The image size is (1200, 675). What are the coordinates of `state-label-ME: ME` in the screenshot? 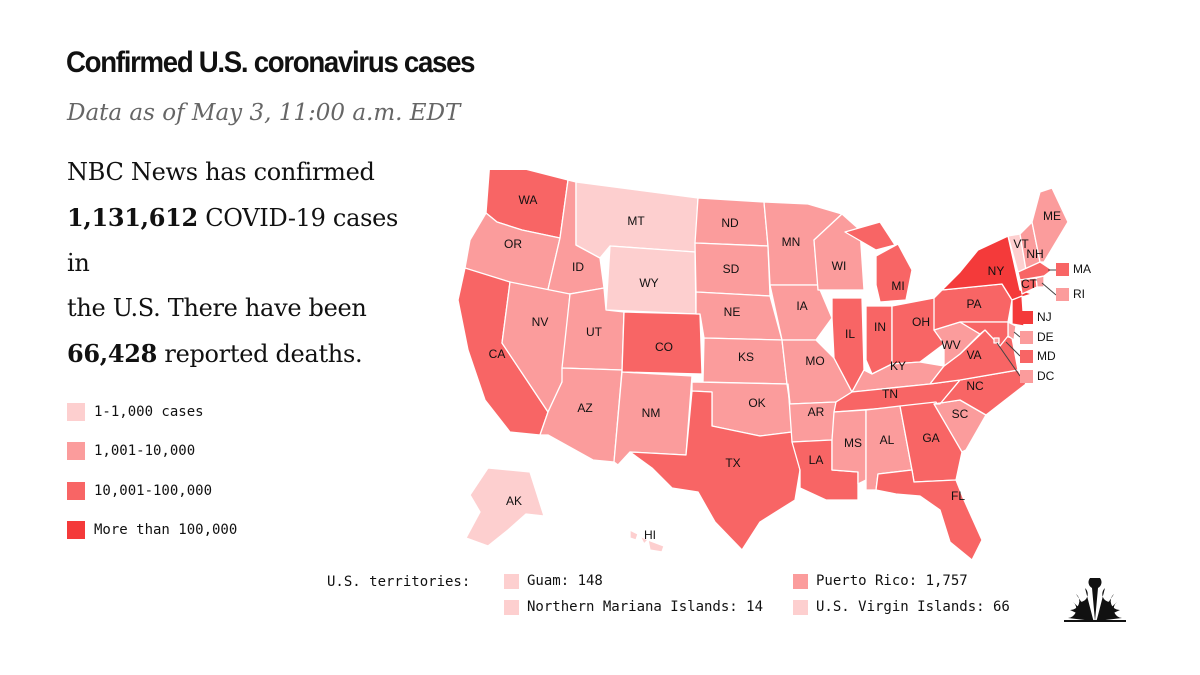 It's located at (1052, 216).